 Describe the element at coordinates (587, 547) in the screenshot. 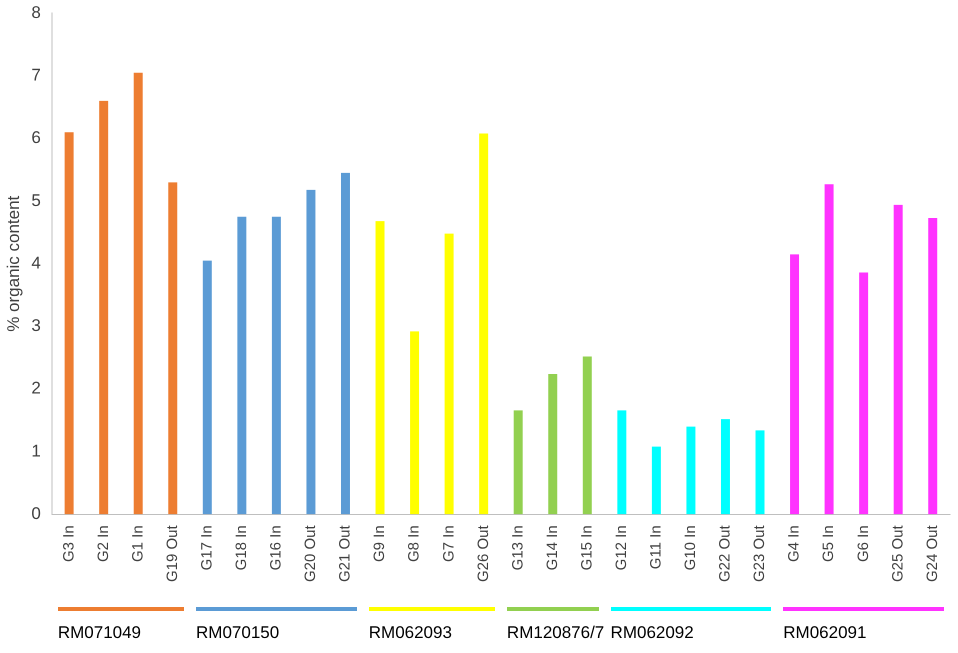

I see `x-tick-label: G15 In` at that location.